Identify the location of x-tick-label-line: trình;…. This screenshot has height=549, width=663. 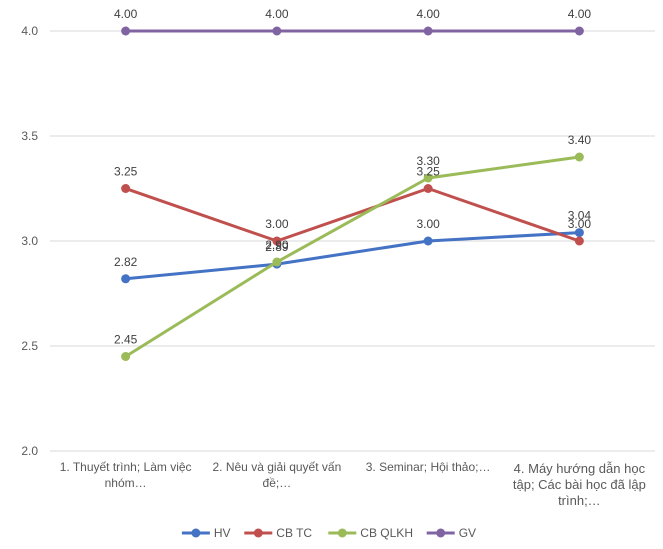
(579, 500).